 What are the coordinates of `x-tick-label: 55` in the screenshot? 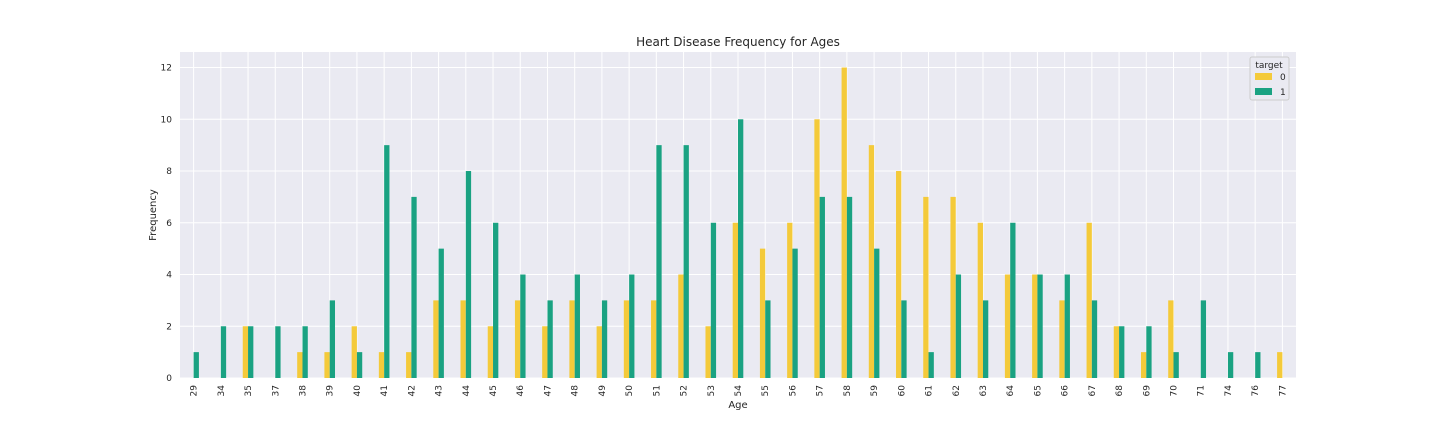 It's located at (766, 390).